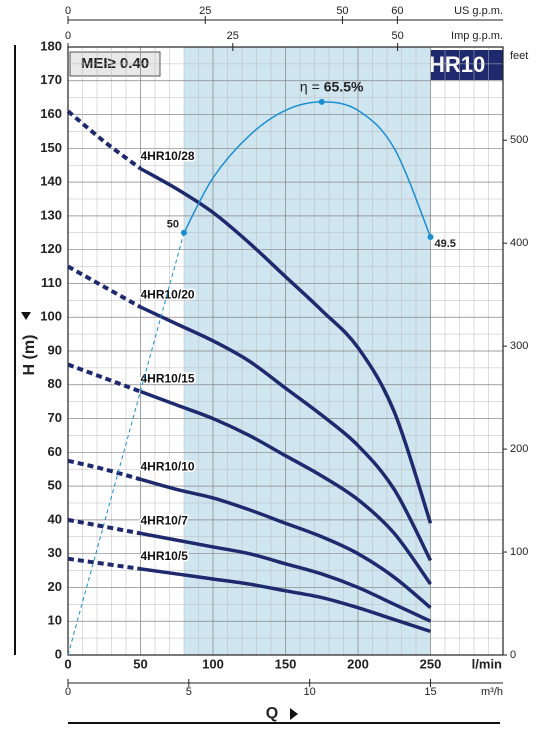  Describe the element at coordinates (55, 383) in the screenshot. I see `y-tick-label: 80` at that location.